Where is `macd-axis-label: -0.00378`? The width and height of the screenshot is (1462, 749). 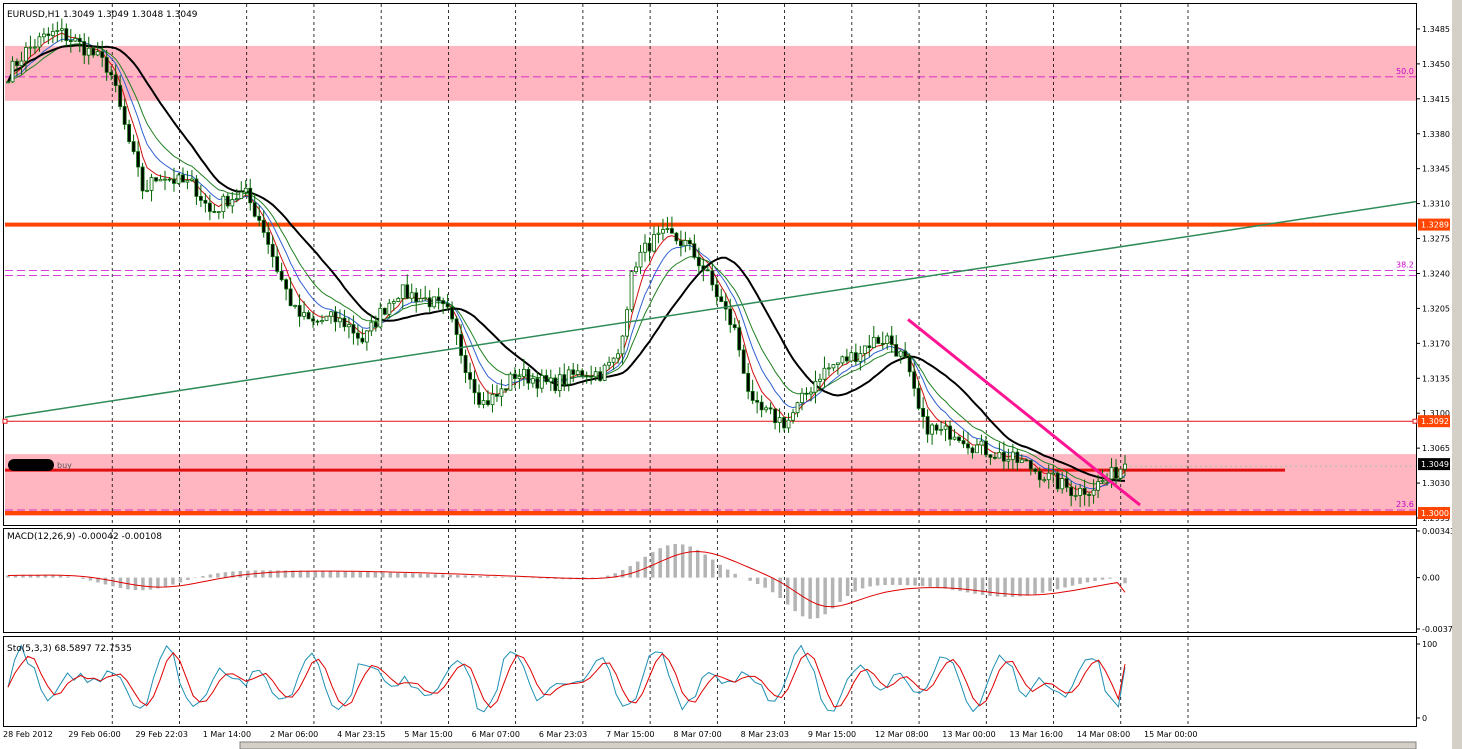 macd-axis-label: -0.00378 is located at coordinates (1440, 629).